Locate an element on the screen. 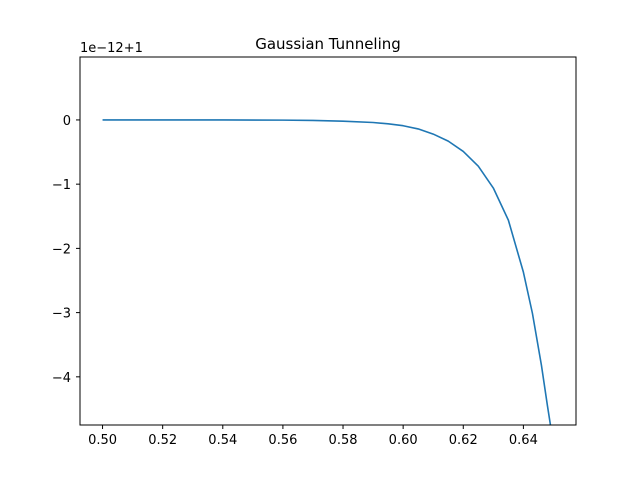 Image resolution: width=640 pixels, height=483 pixels. x-tick-label: 0.50 is located at coordinates (102, 440).